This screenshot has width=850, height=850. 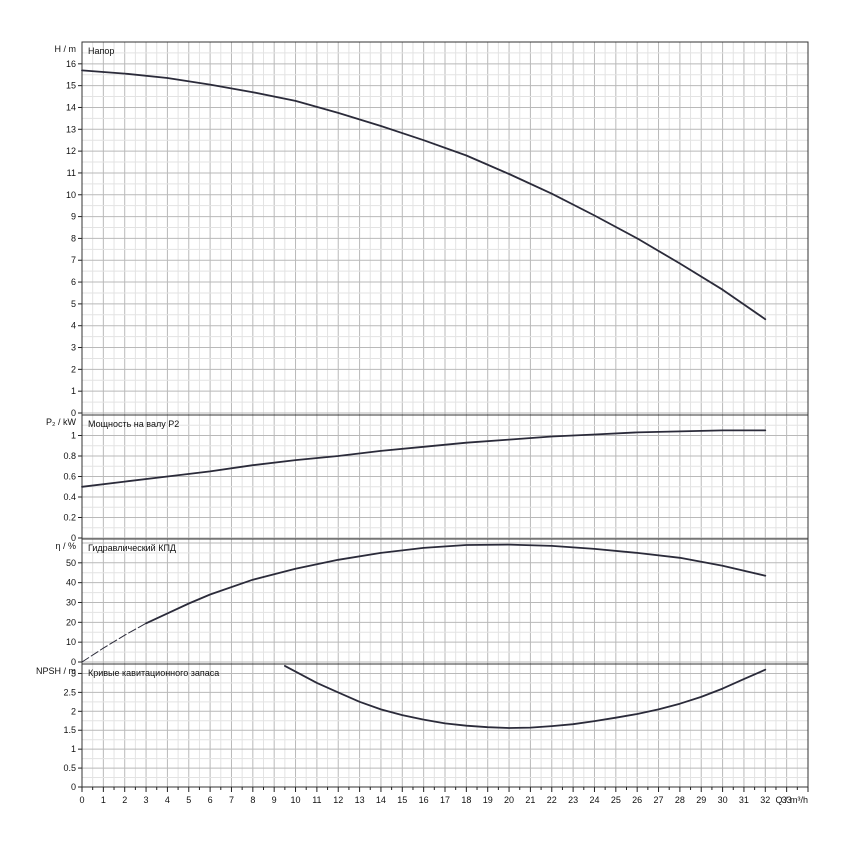 I want to click on y-tick-label: 4, so click(x=73, y=326).